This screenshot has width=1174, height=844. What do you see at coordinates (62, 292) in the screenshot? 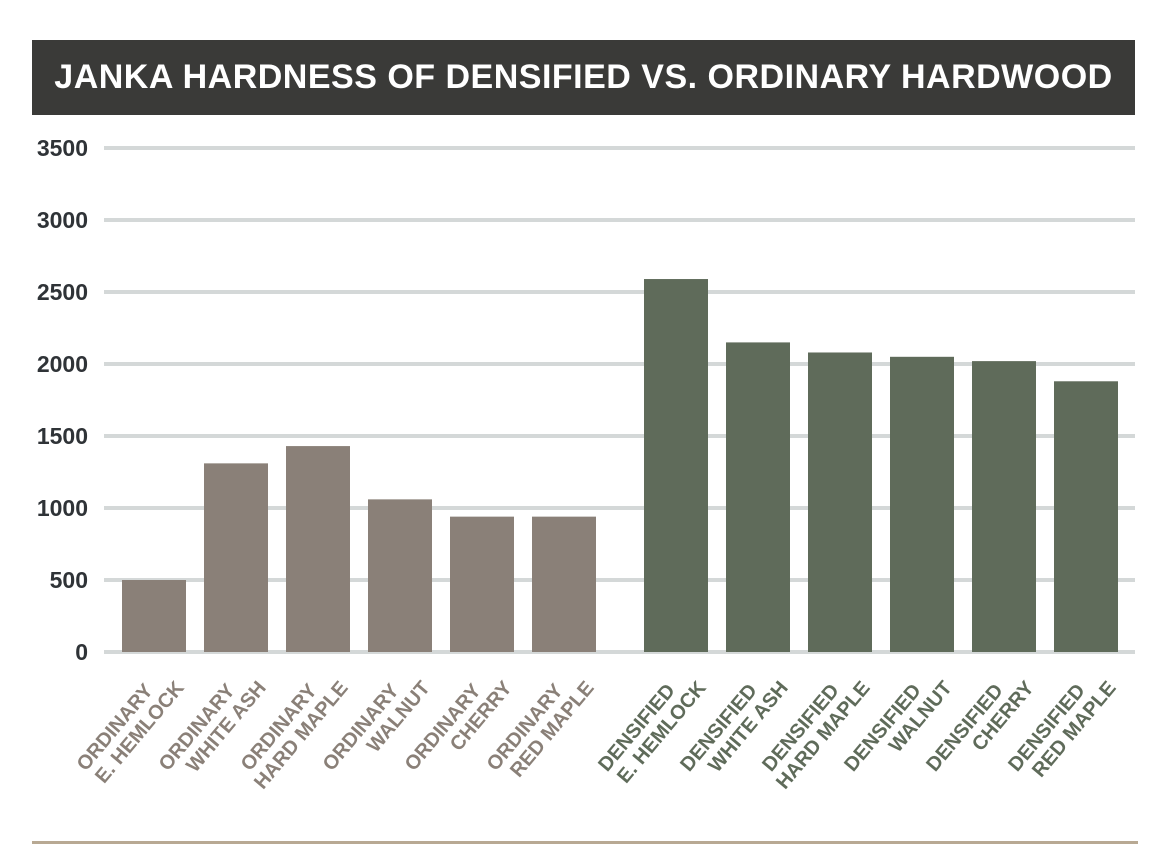
I see `y-tick-label: 2500` at bounding box center [62, 292].